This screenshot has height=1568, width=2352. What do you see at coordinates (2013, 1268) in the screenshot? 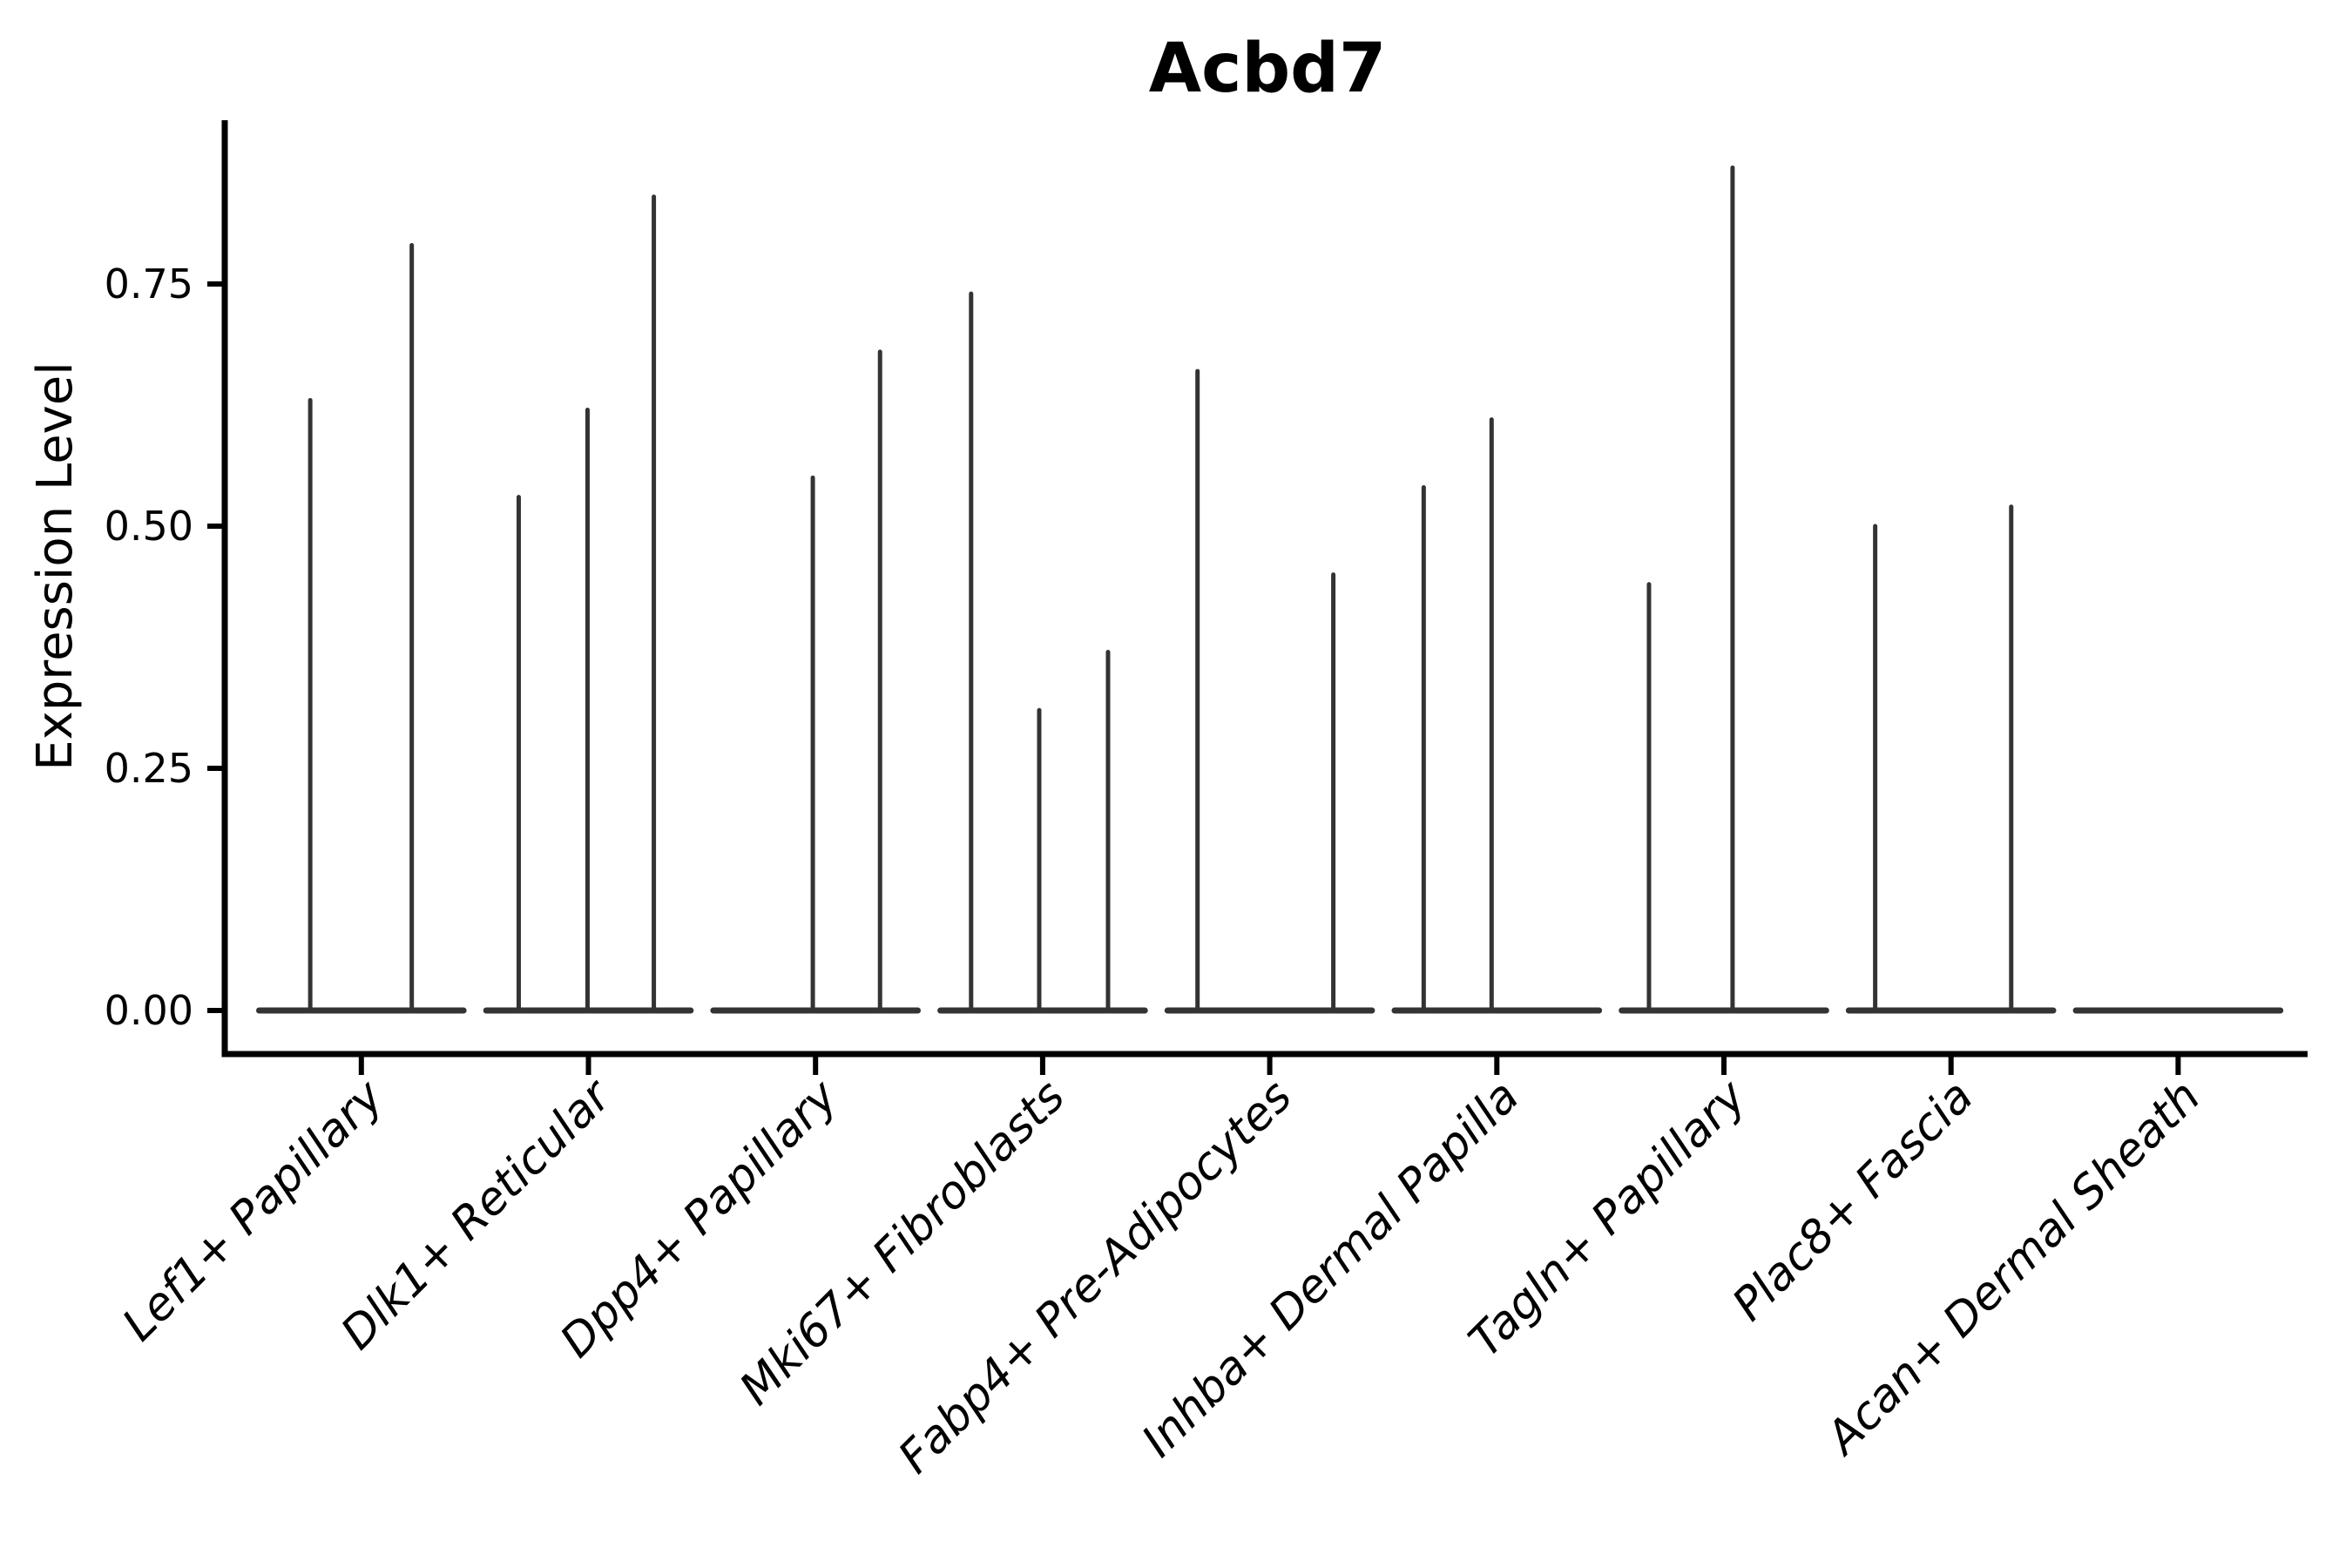
I see `x-tick-label: Acan+ Dermal Sheath` at bounding box center [2013, 1268].